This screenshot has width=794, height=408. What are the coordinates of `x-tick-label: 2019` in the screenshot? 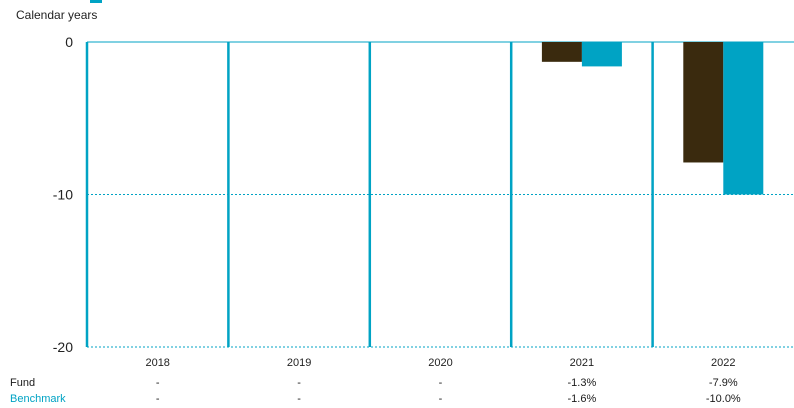 It's located at (299, 363).